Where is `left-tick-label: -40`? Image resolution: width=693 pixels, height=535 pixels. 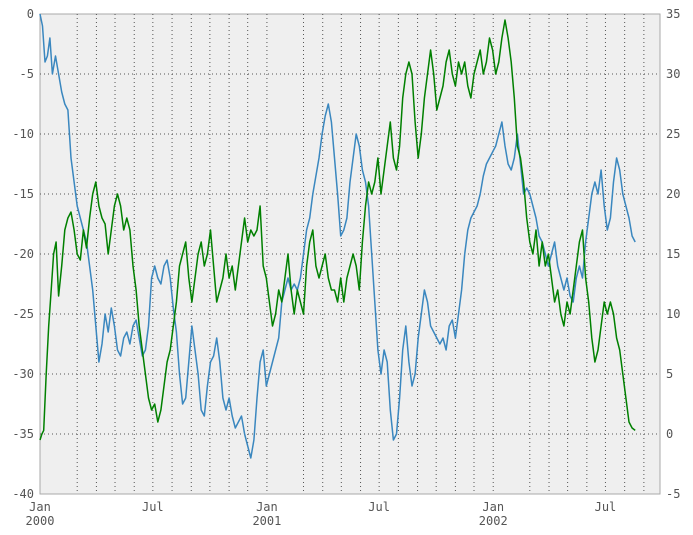
left-tick-label: -40 is located at coordinates (23, 494).